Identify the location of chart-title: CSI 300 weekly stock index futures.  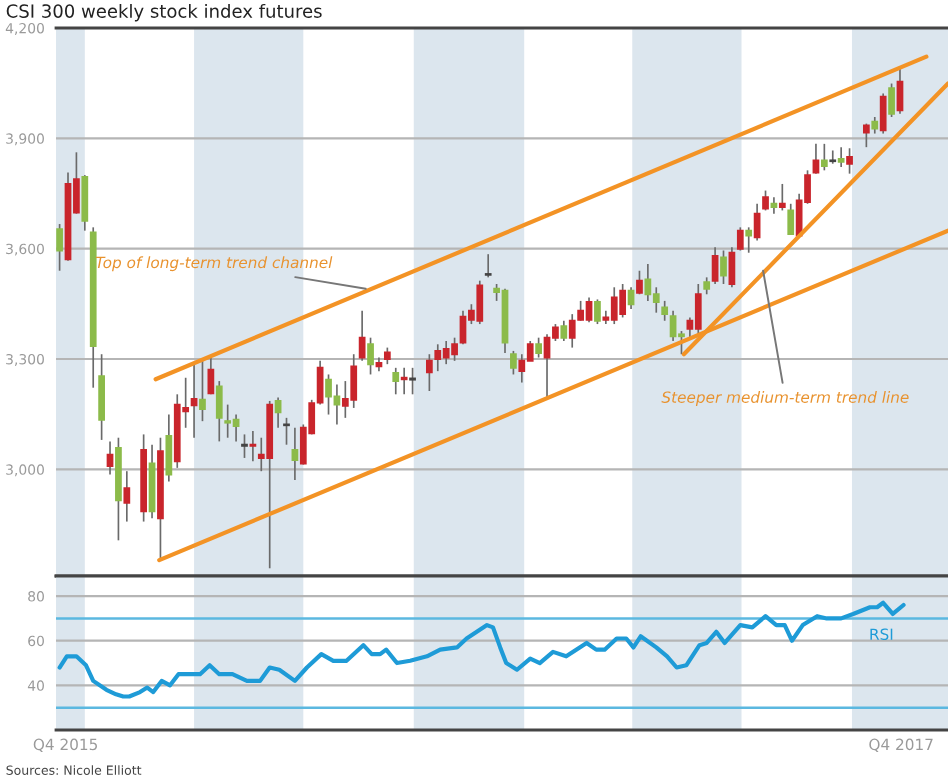
(164, 12).